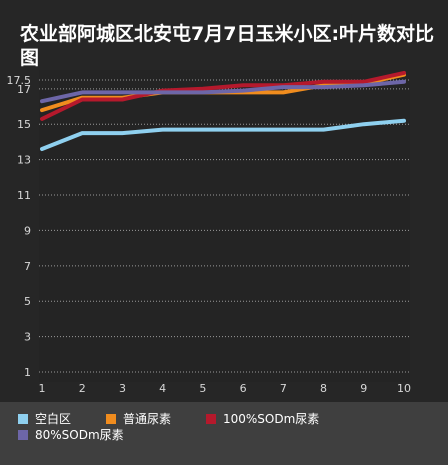 The height and width of the screenshot is (465, 448). Describe the element at coordinates (19, 80) in the screenshot. I see `y-tick-label-10: 17.5` at that location.